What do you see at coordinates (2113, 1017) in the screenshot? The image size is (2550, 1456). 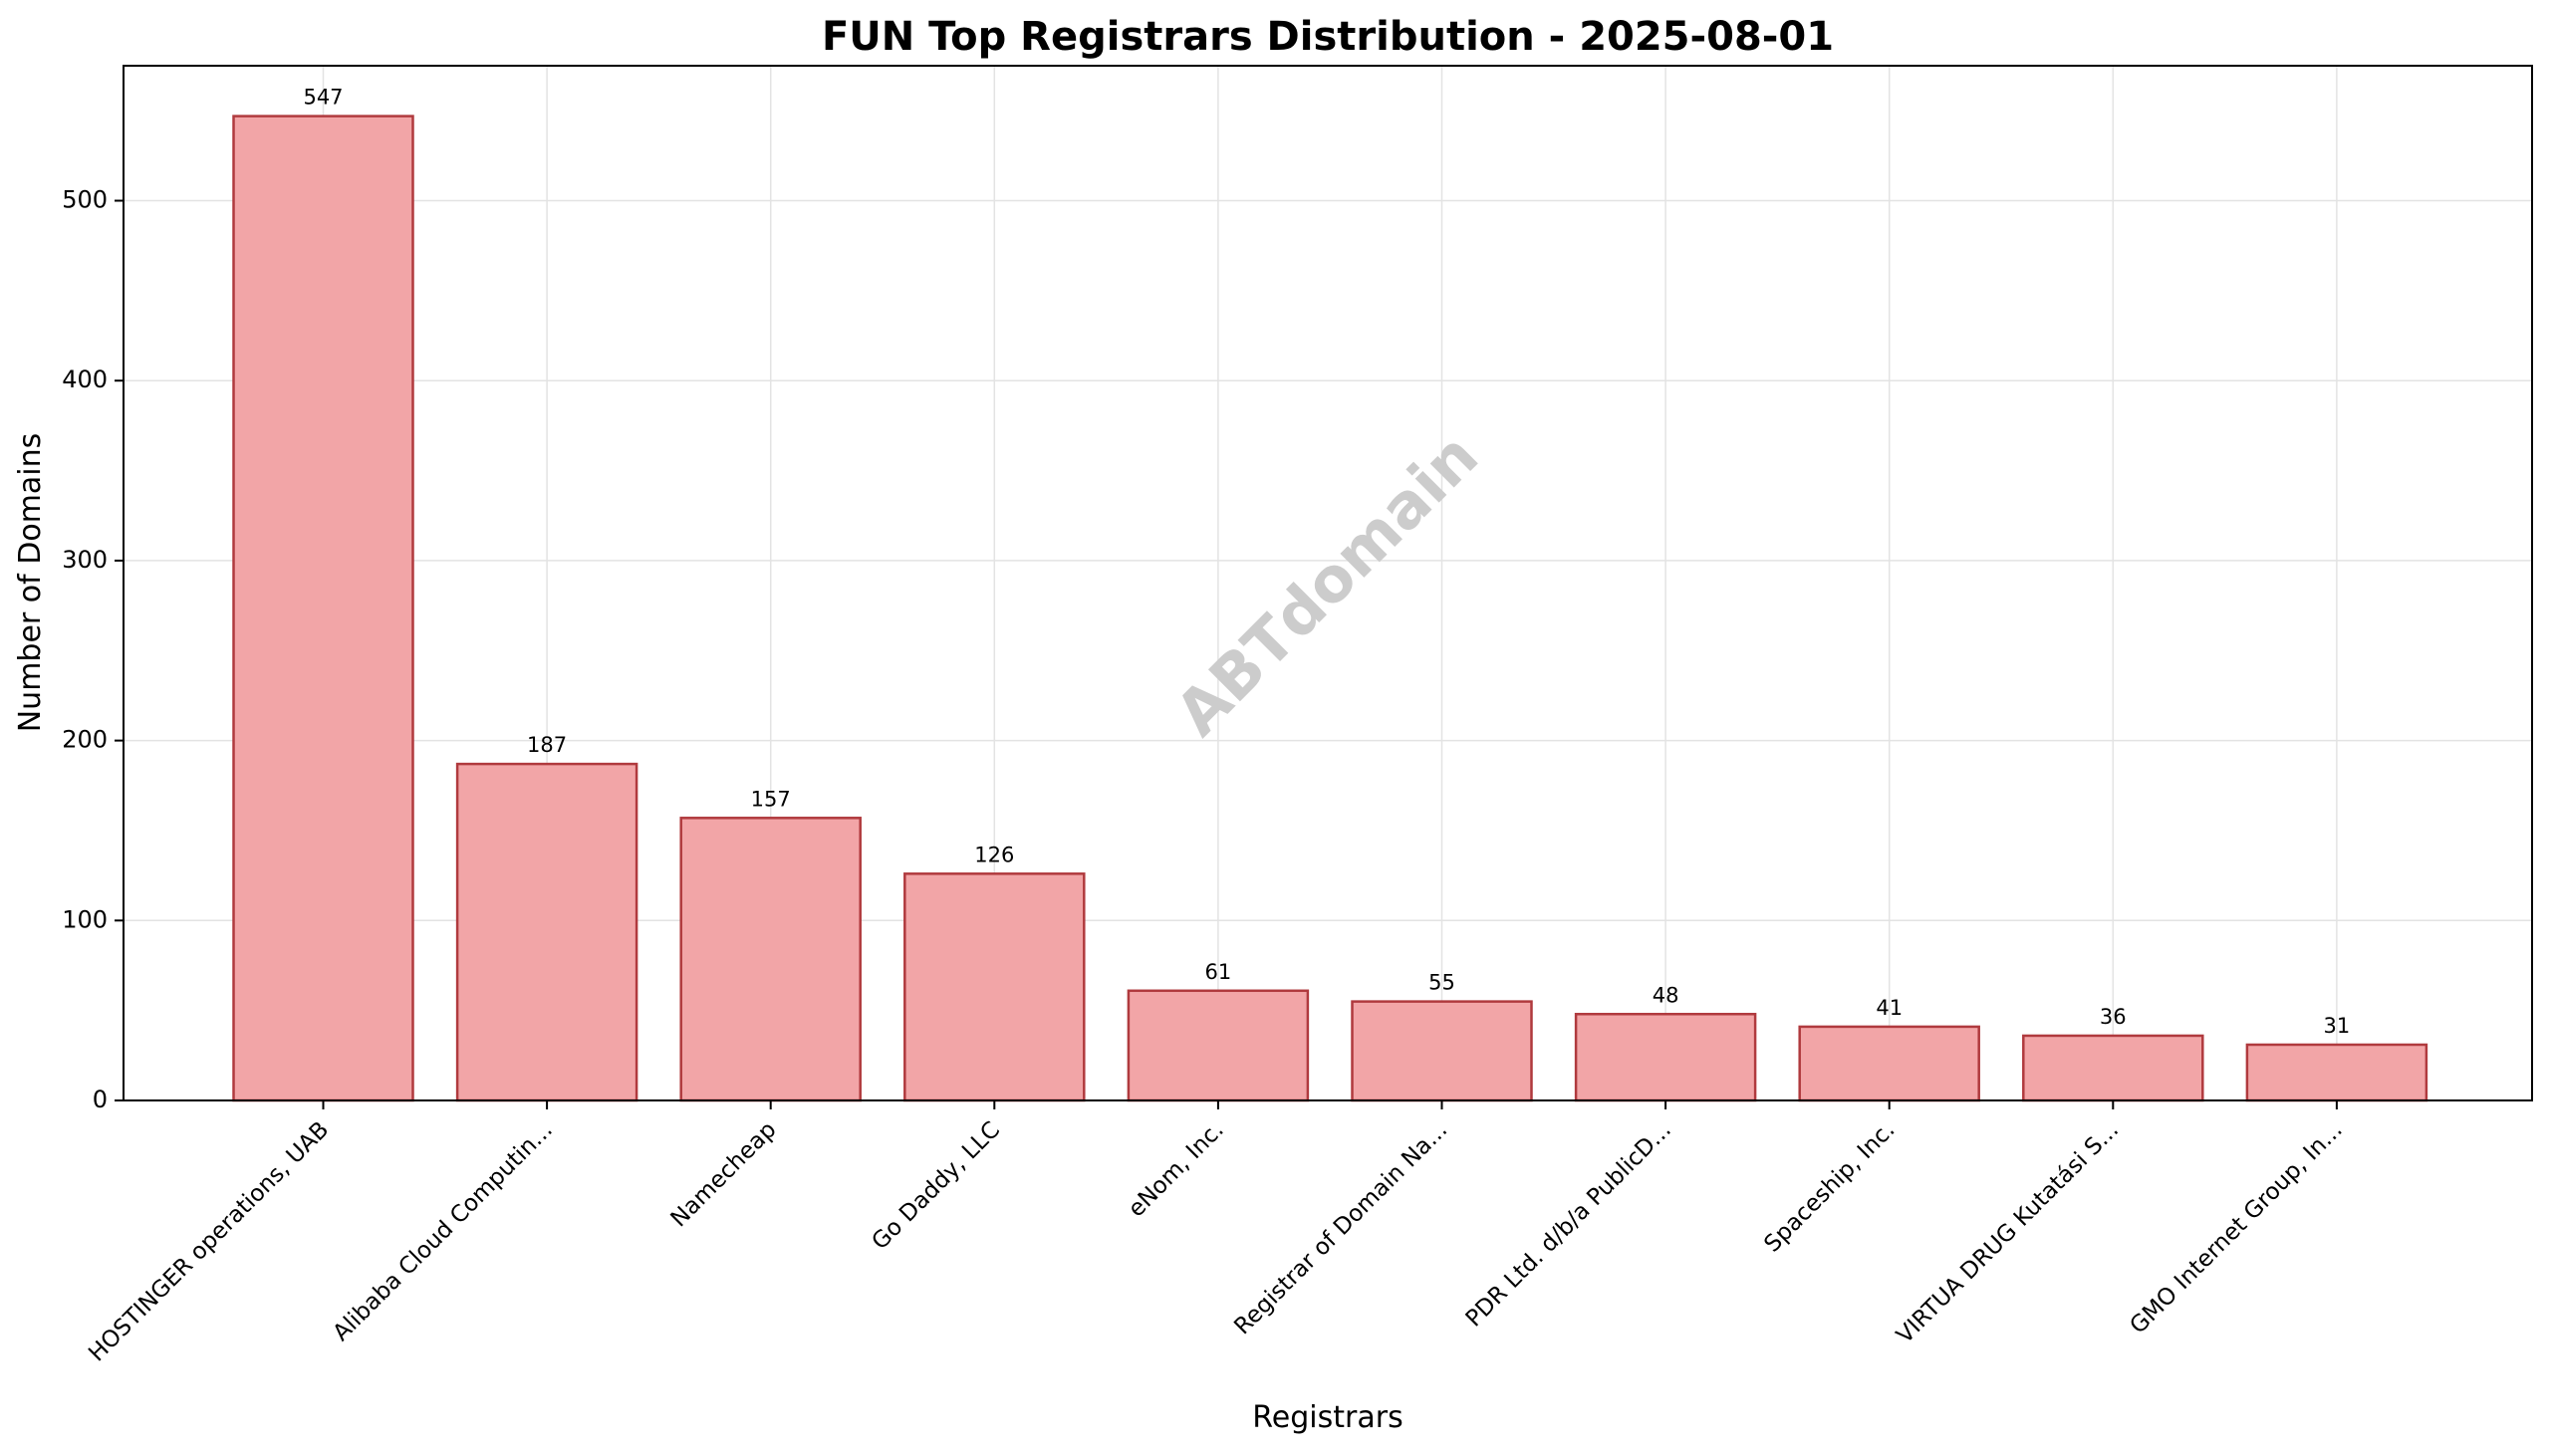 I see `data-label: 36` at bounding box center [2113, 1017].